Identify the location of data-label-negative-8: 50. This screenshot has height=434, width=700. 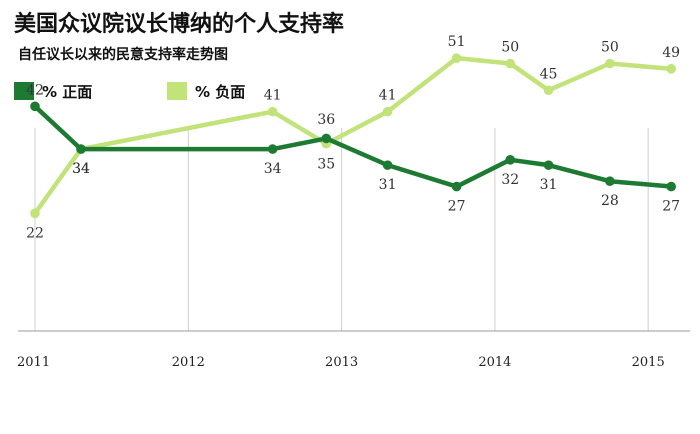
(610, 48).